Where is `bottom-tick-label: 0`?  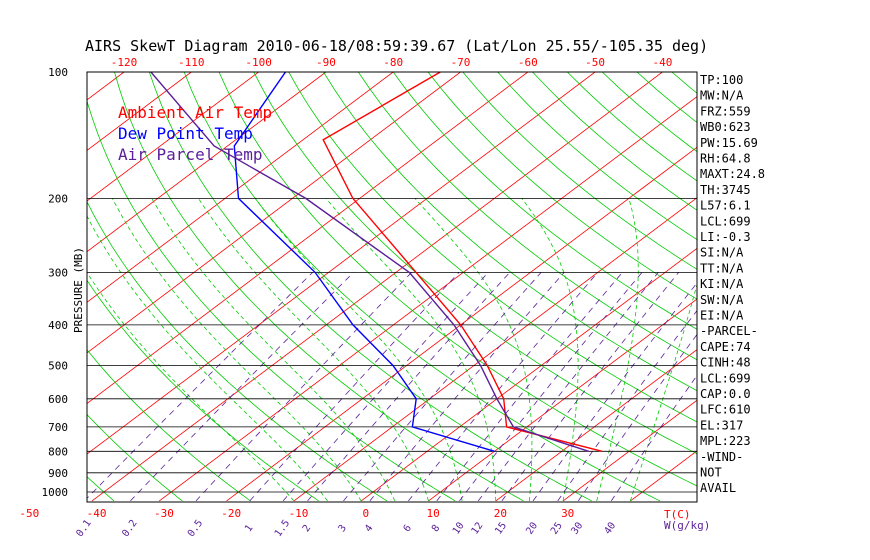 bottom-tick-label: 0 is located at coordinates (365, 513).